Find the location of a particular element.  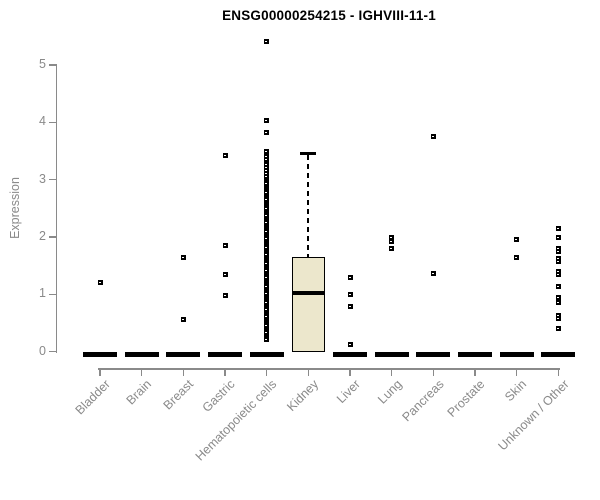

x-axis-line is located at coordinates (329, 369).